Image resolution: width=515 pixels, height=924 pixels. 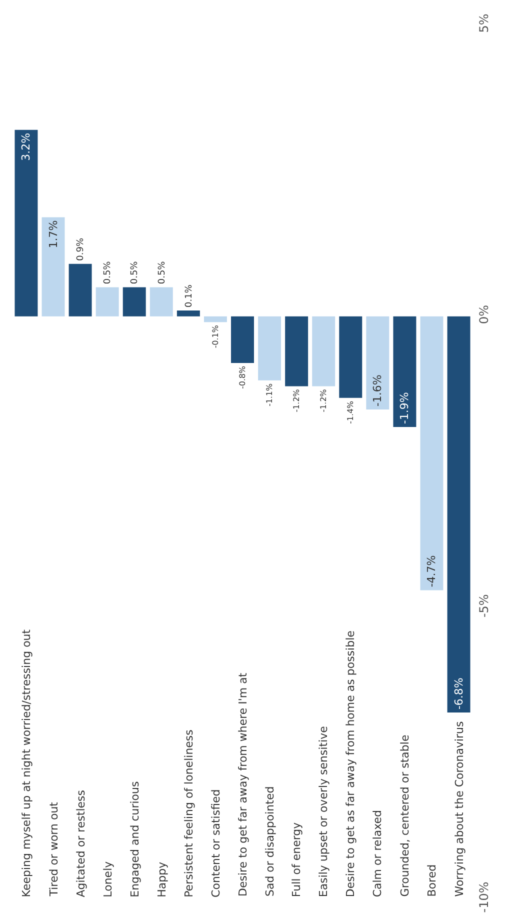 I want to click on data-label: -4.7%, so click(x=431, y=571).